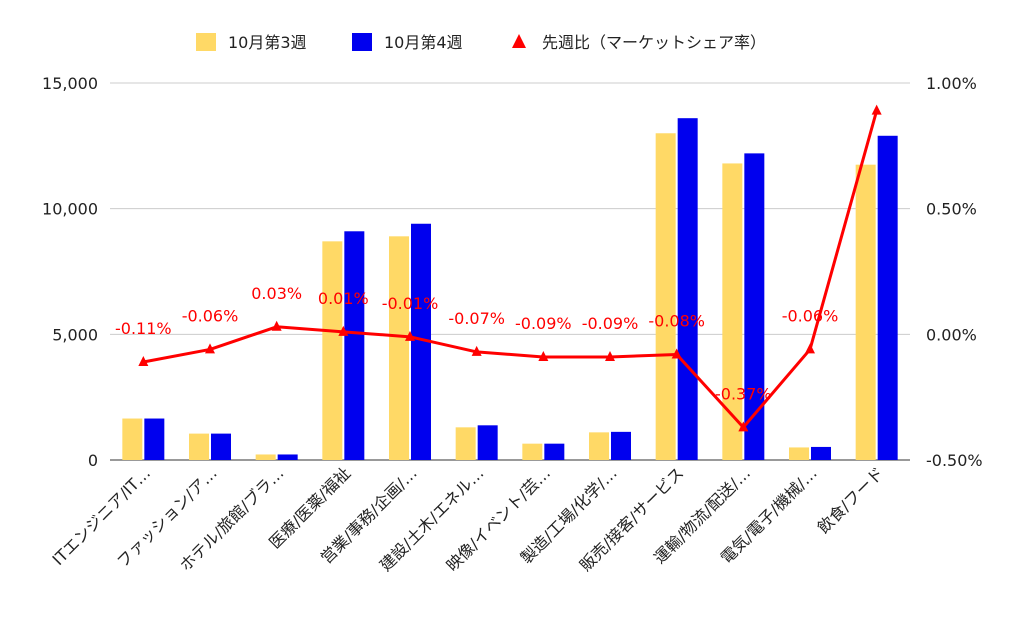  Describe the element at coordinates (343, 298) in the screenshot. I see `share-data-label: 0.01%` at that location.